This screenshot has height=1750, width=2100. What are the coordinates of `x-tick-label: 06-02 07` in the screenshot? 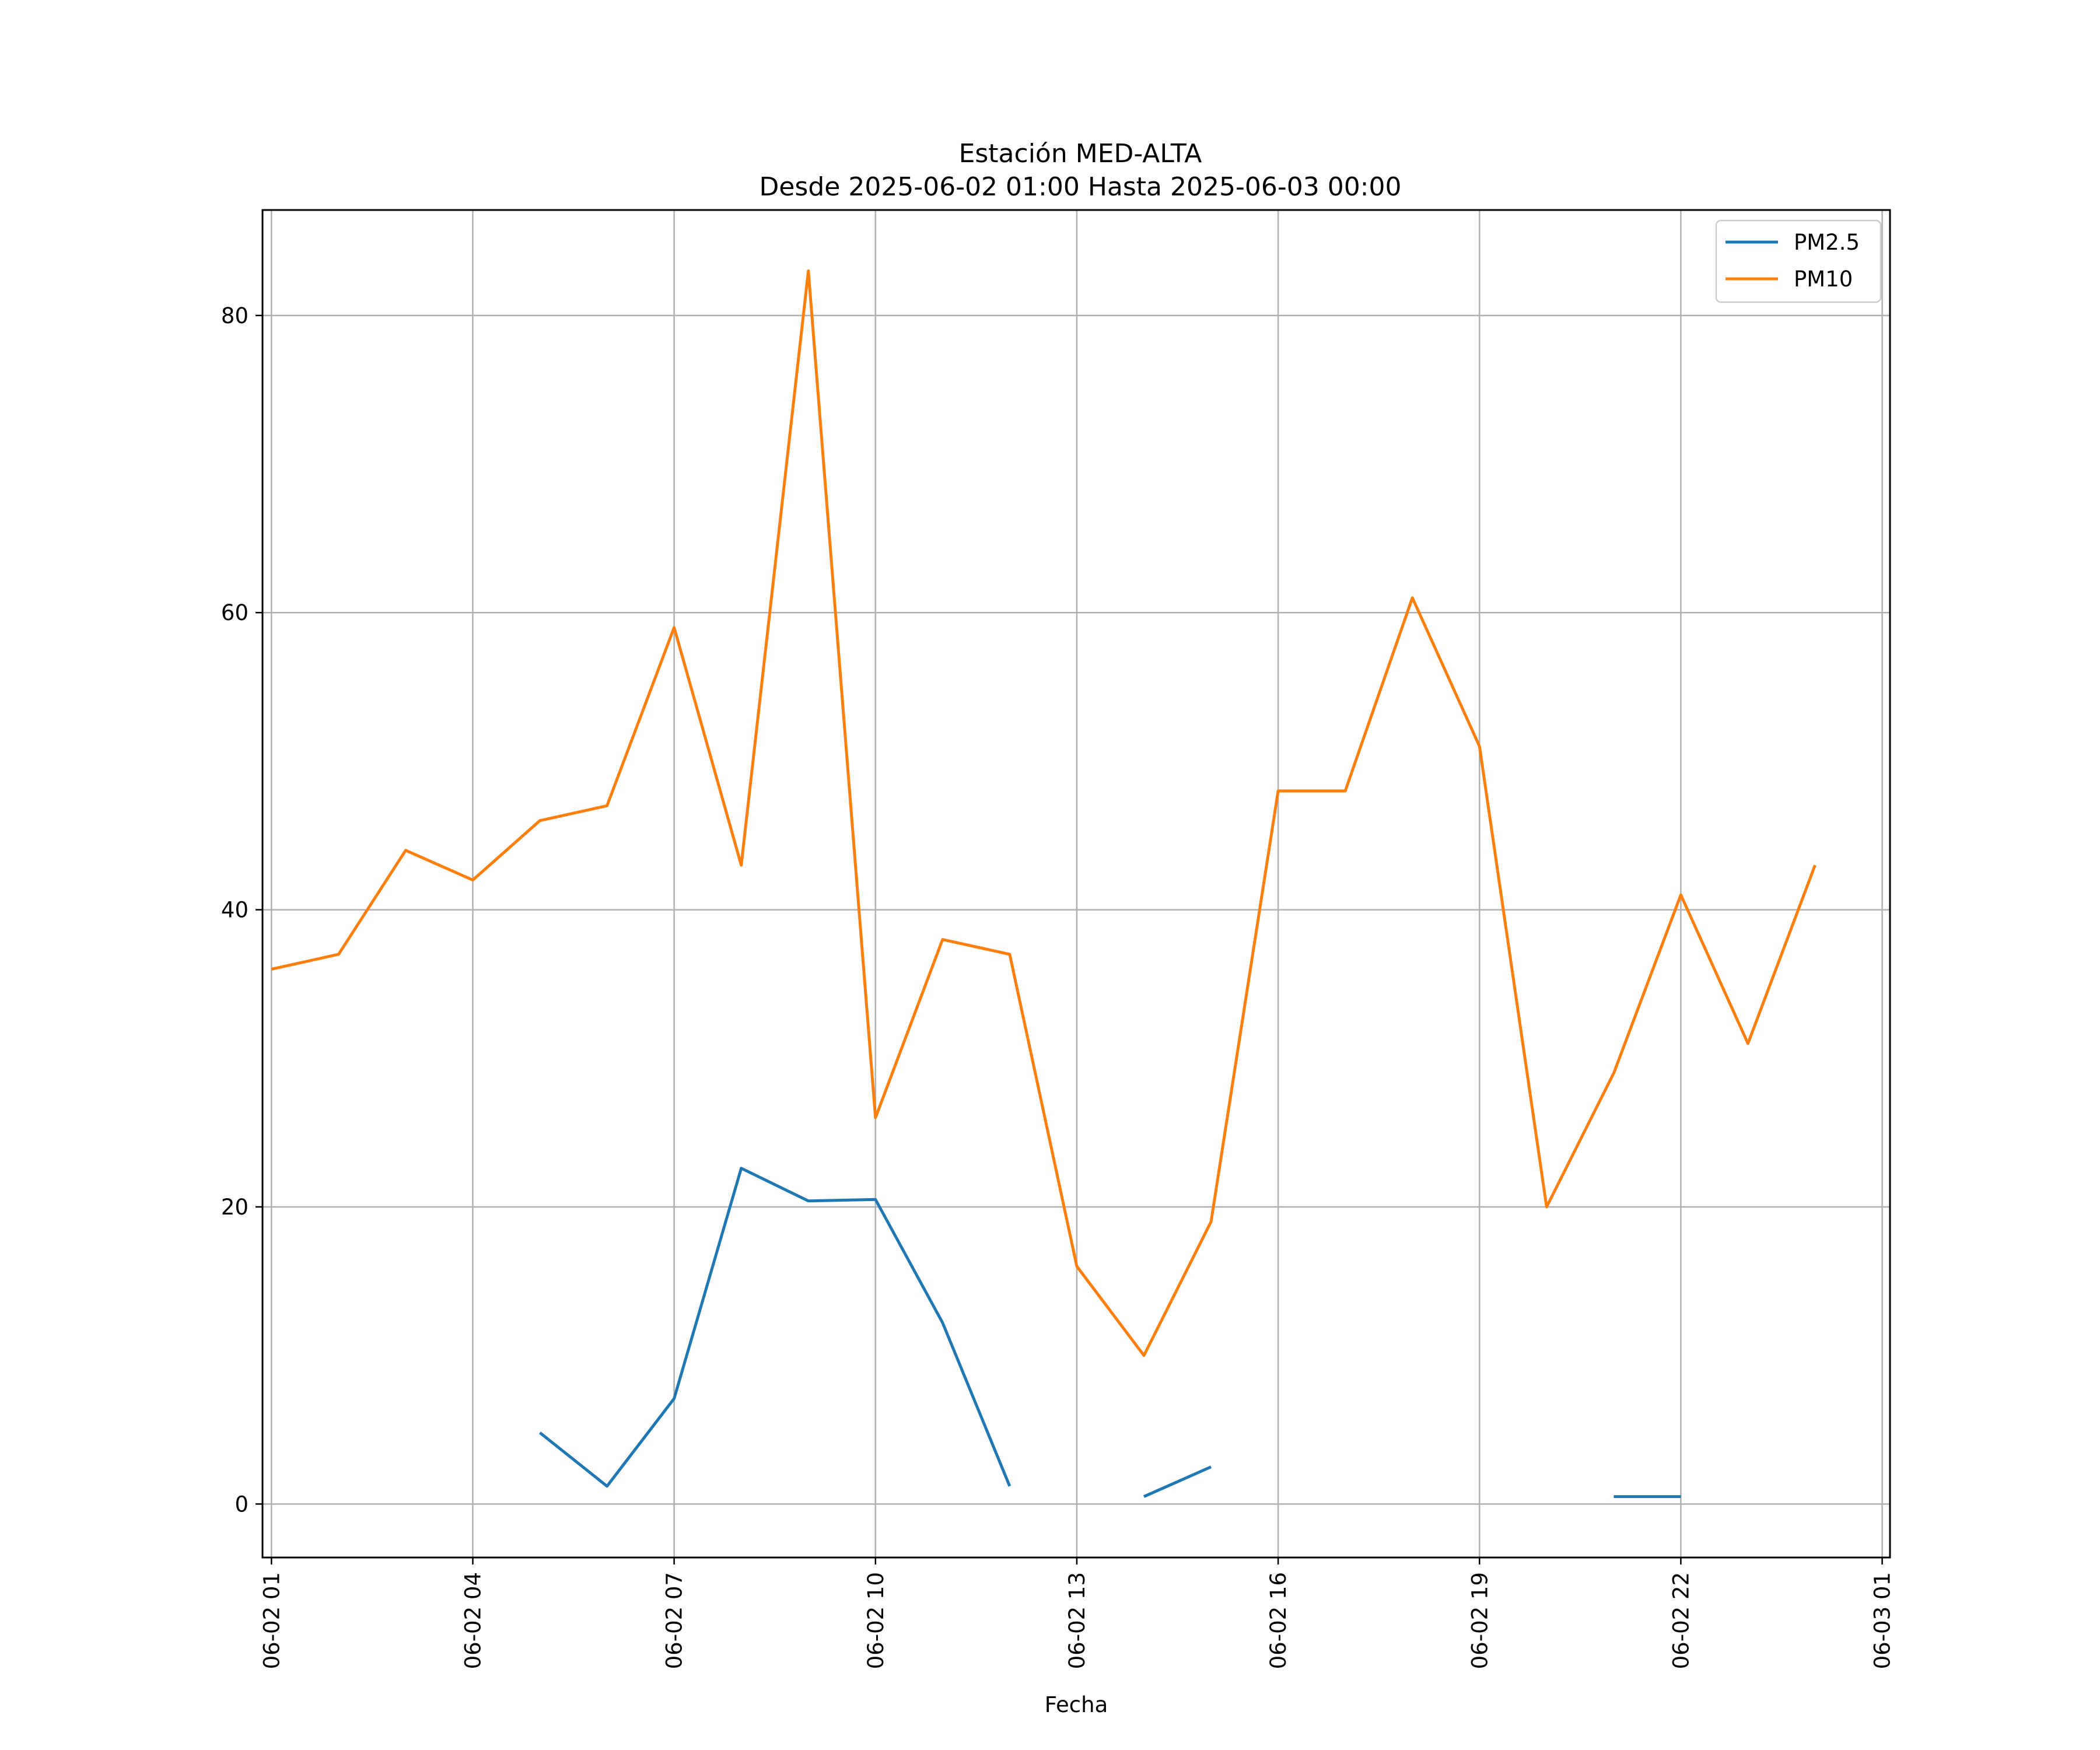 It's located at (674, 1620).